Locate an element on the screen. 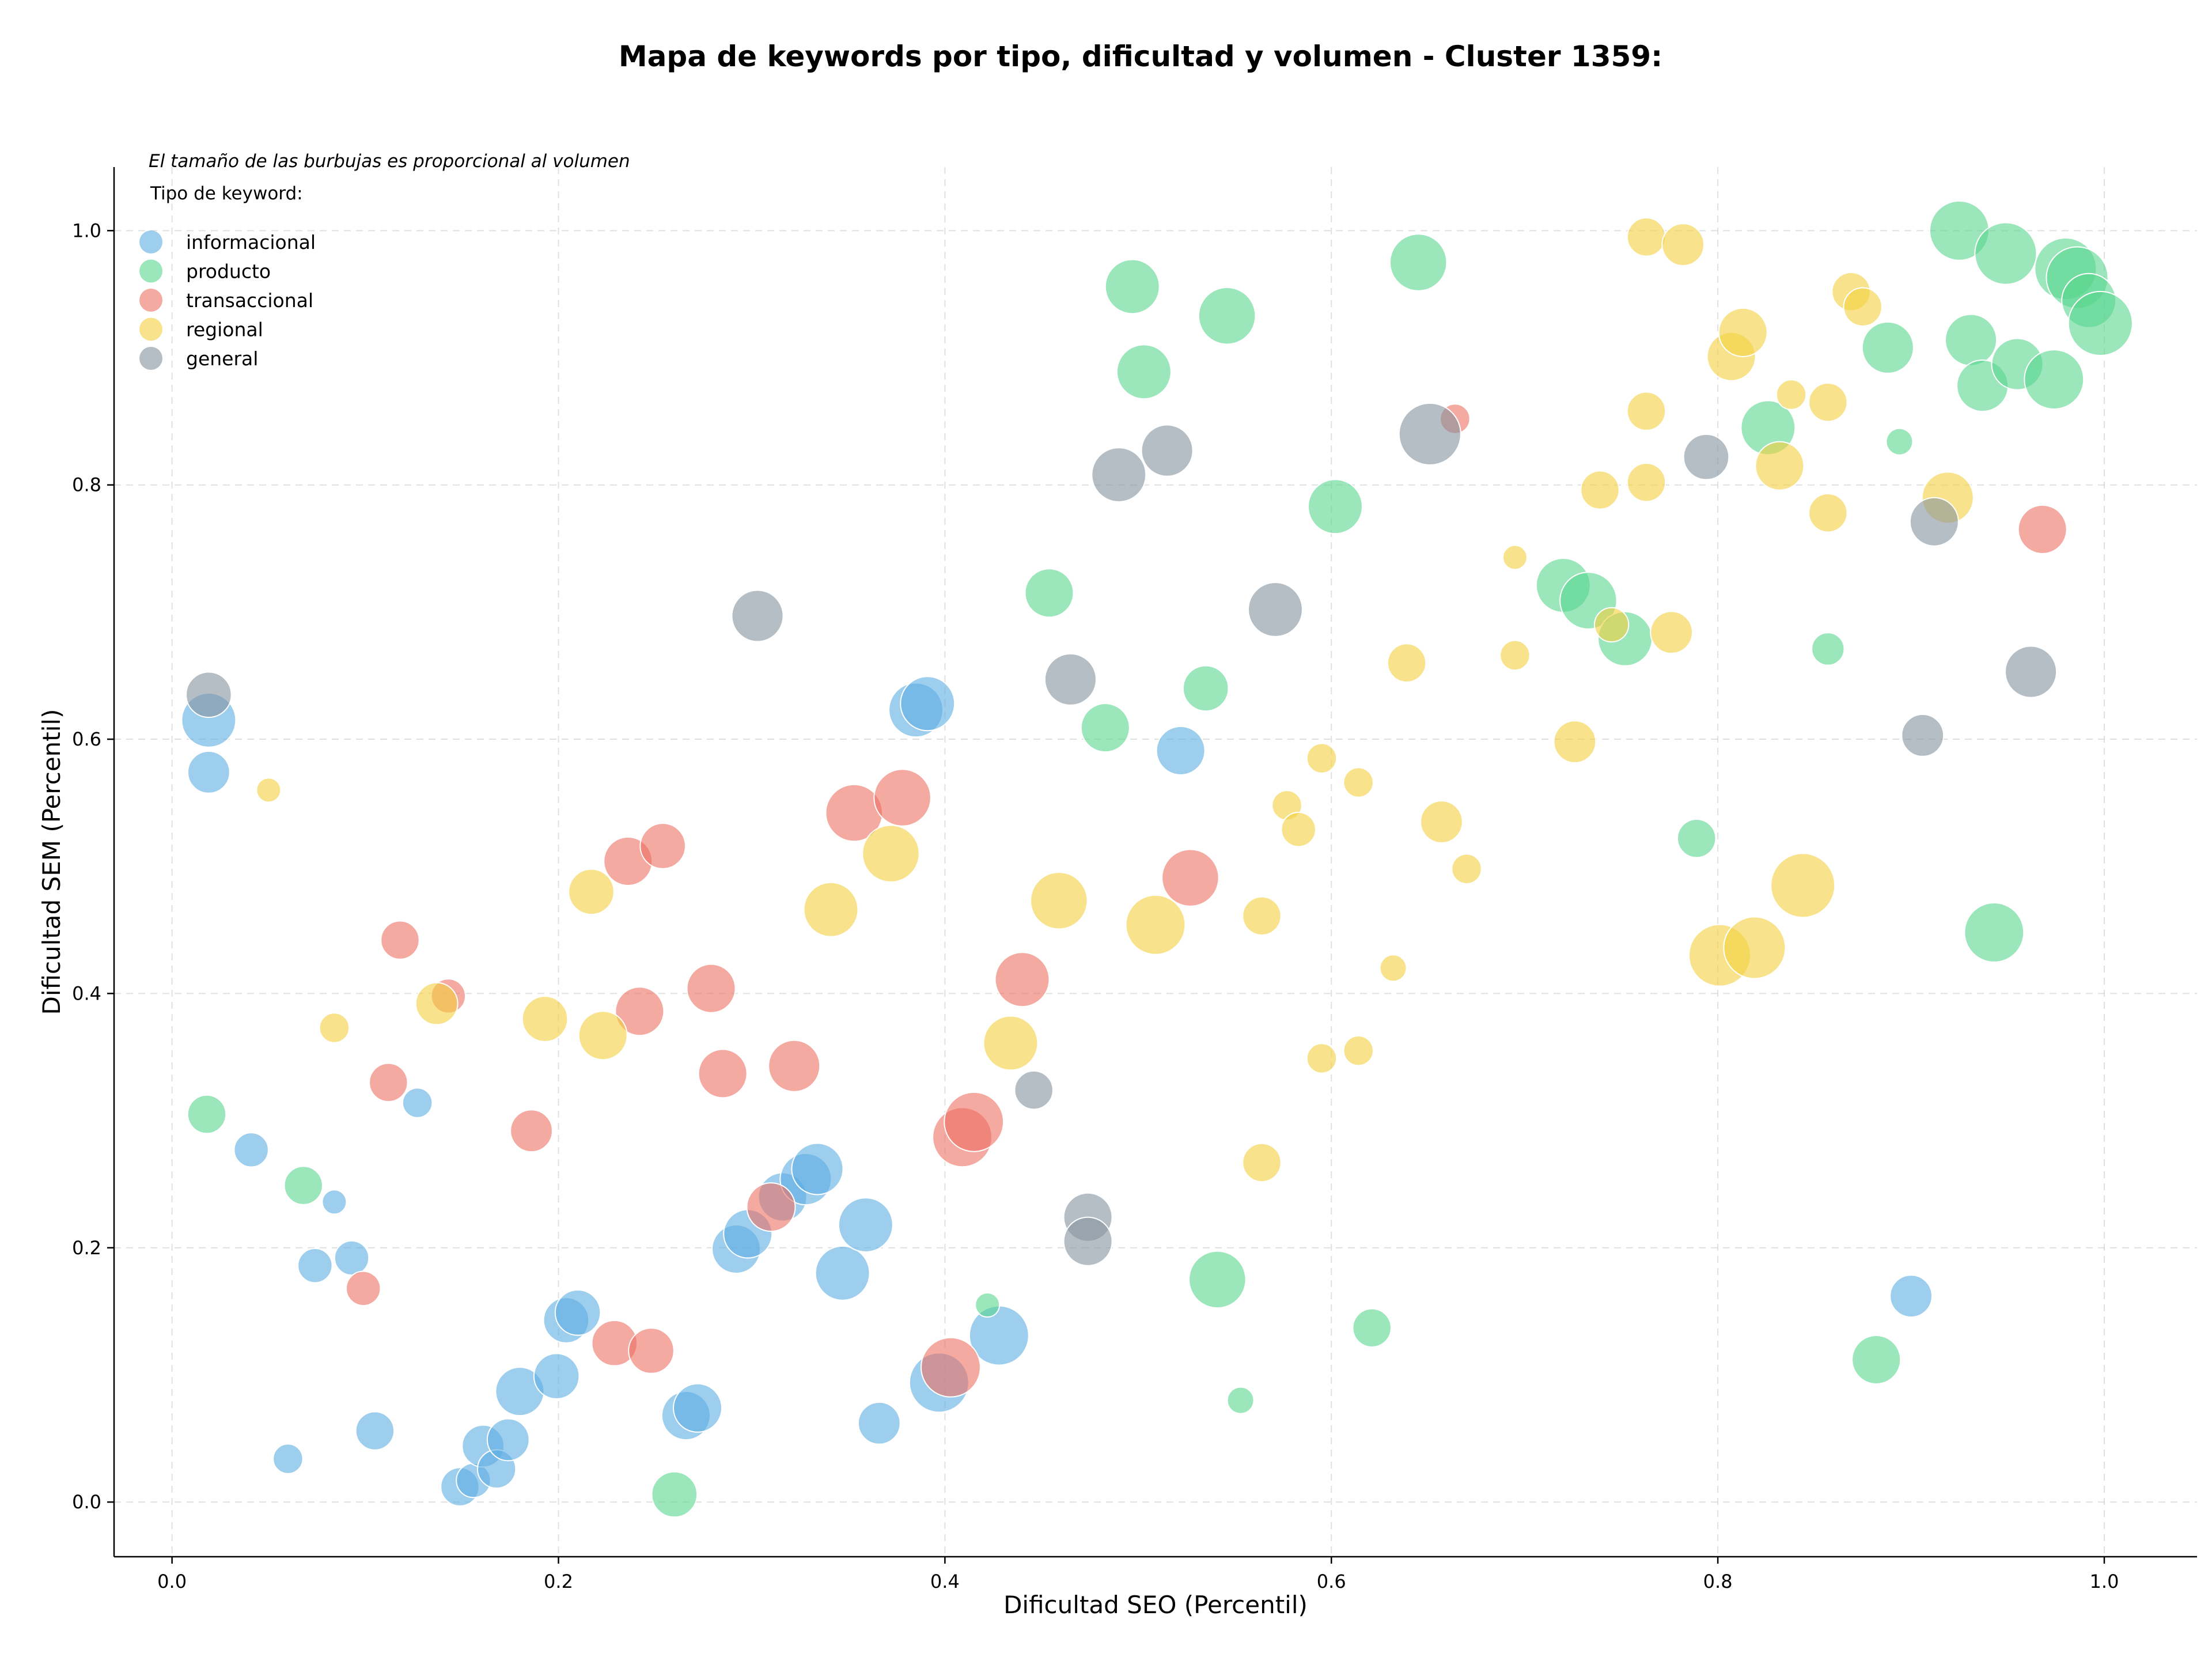 Image resolution: width=2212 pixels, height=1661 pixels. y-tick-label: 0.2 is located at coordinates (86, 1248).